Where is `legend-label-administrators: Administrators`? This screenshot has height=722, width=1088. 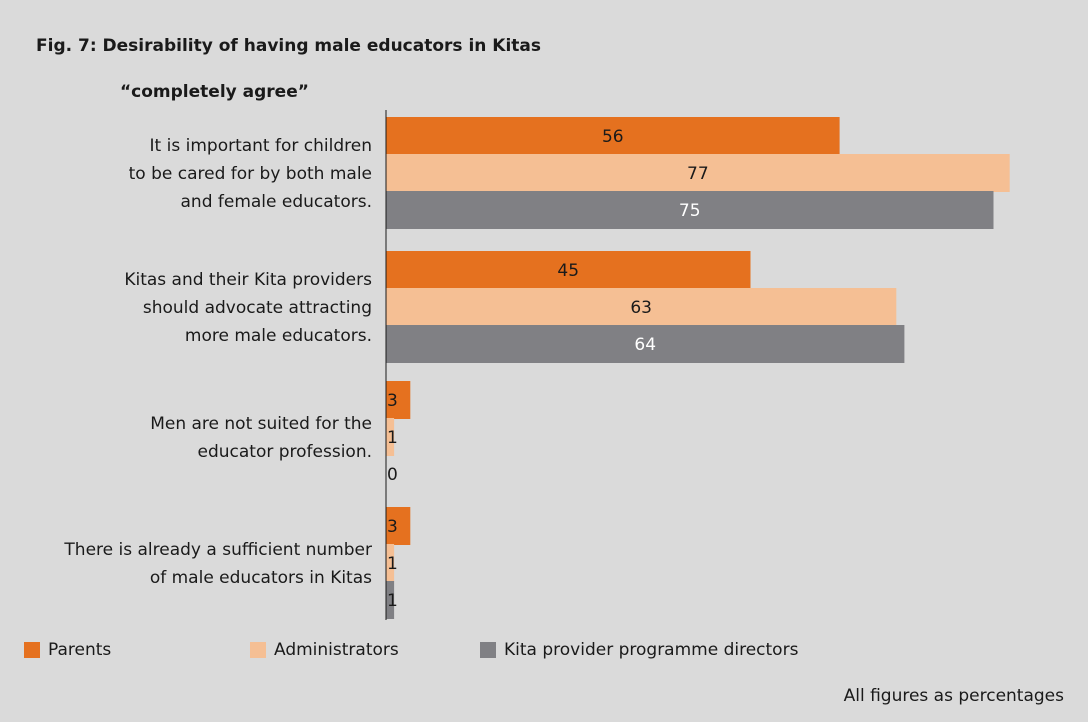 legend-label-administrators: Administrators is located at coordinates (336, 650).